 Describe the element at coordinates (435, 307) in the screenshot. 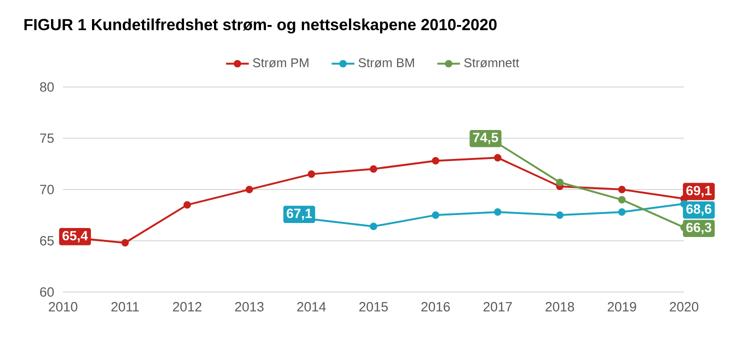

I see `x-tick-label: 2016` at that location.